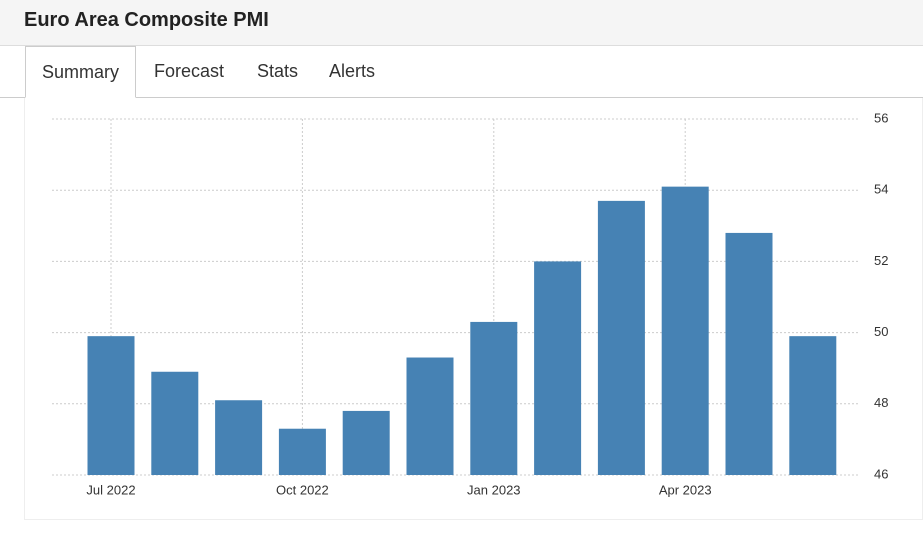 Image resolution: width=923 pixels, height=538 pixels. Describe the element at coordinates (278, 71) in the screenshot. I see `tab: Stats` at that location.